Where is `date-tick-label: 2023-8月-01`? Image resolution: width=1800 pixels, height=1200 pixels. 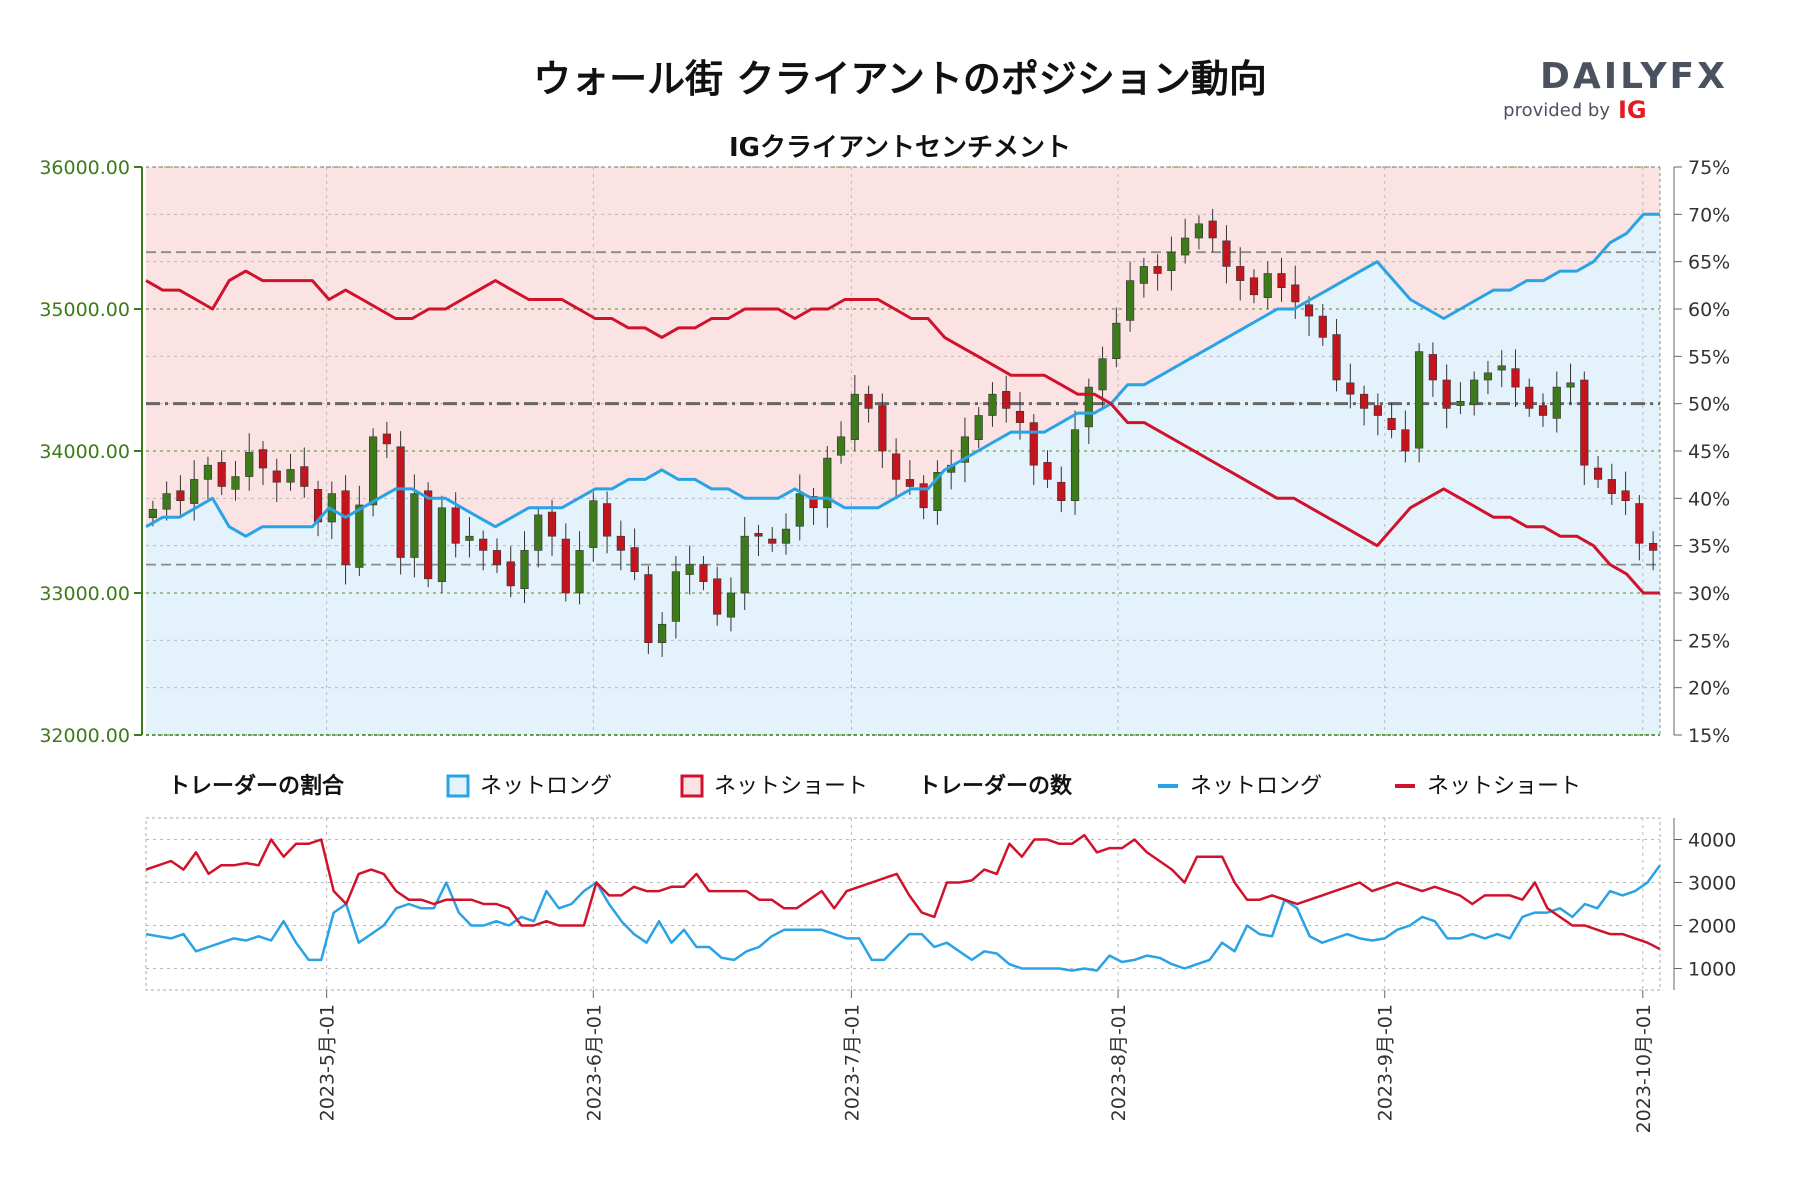 date-tick-label: 2023-8月-01 is located at coordinates (1119, 1062).